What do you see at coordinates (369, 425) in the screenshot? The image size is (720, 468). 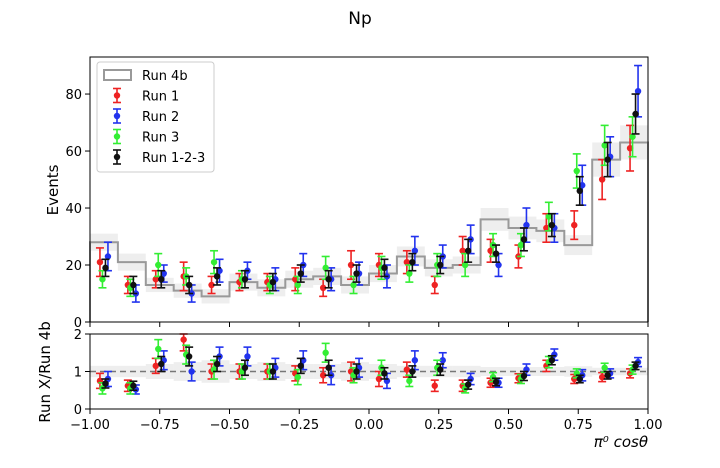 I see `x-tick-label: 0.00` at bounding box center [369, 425].